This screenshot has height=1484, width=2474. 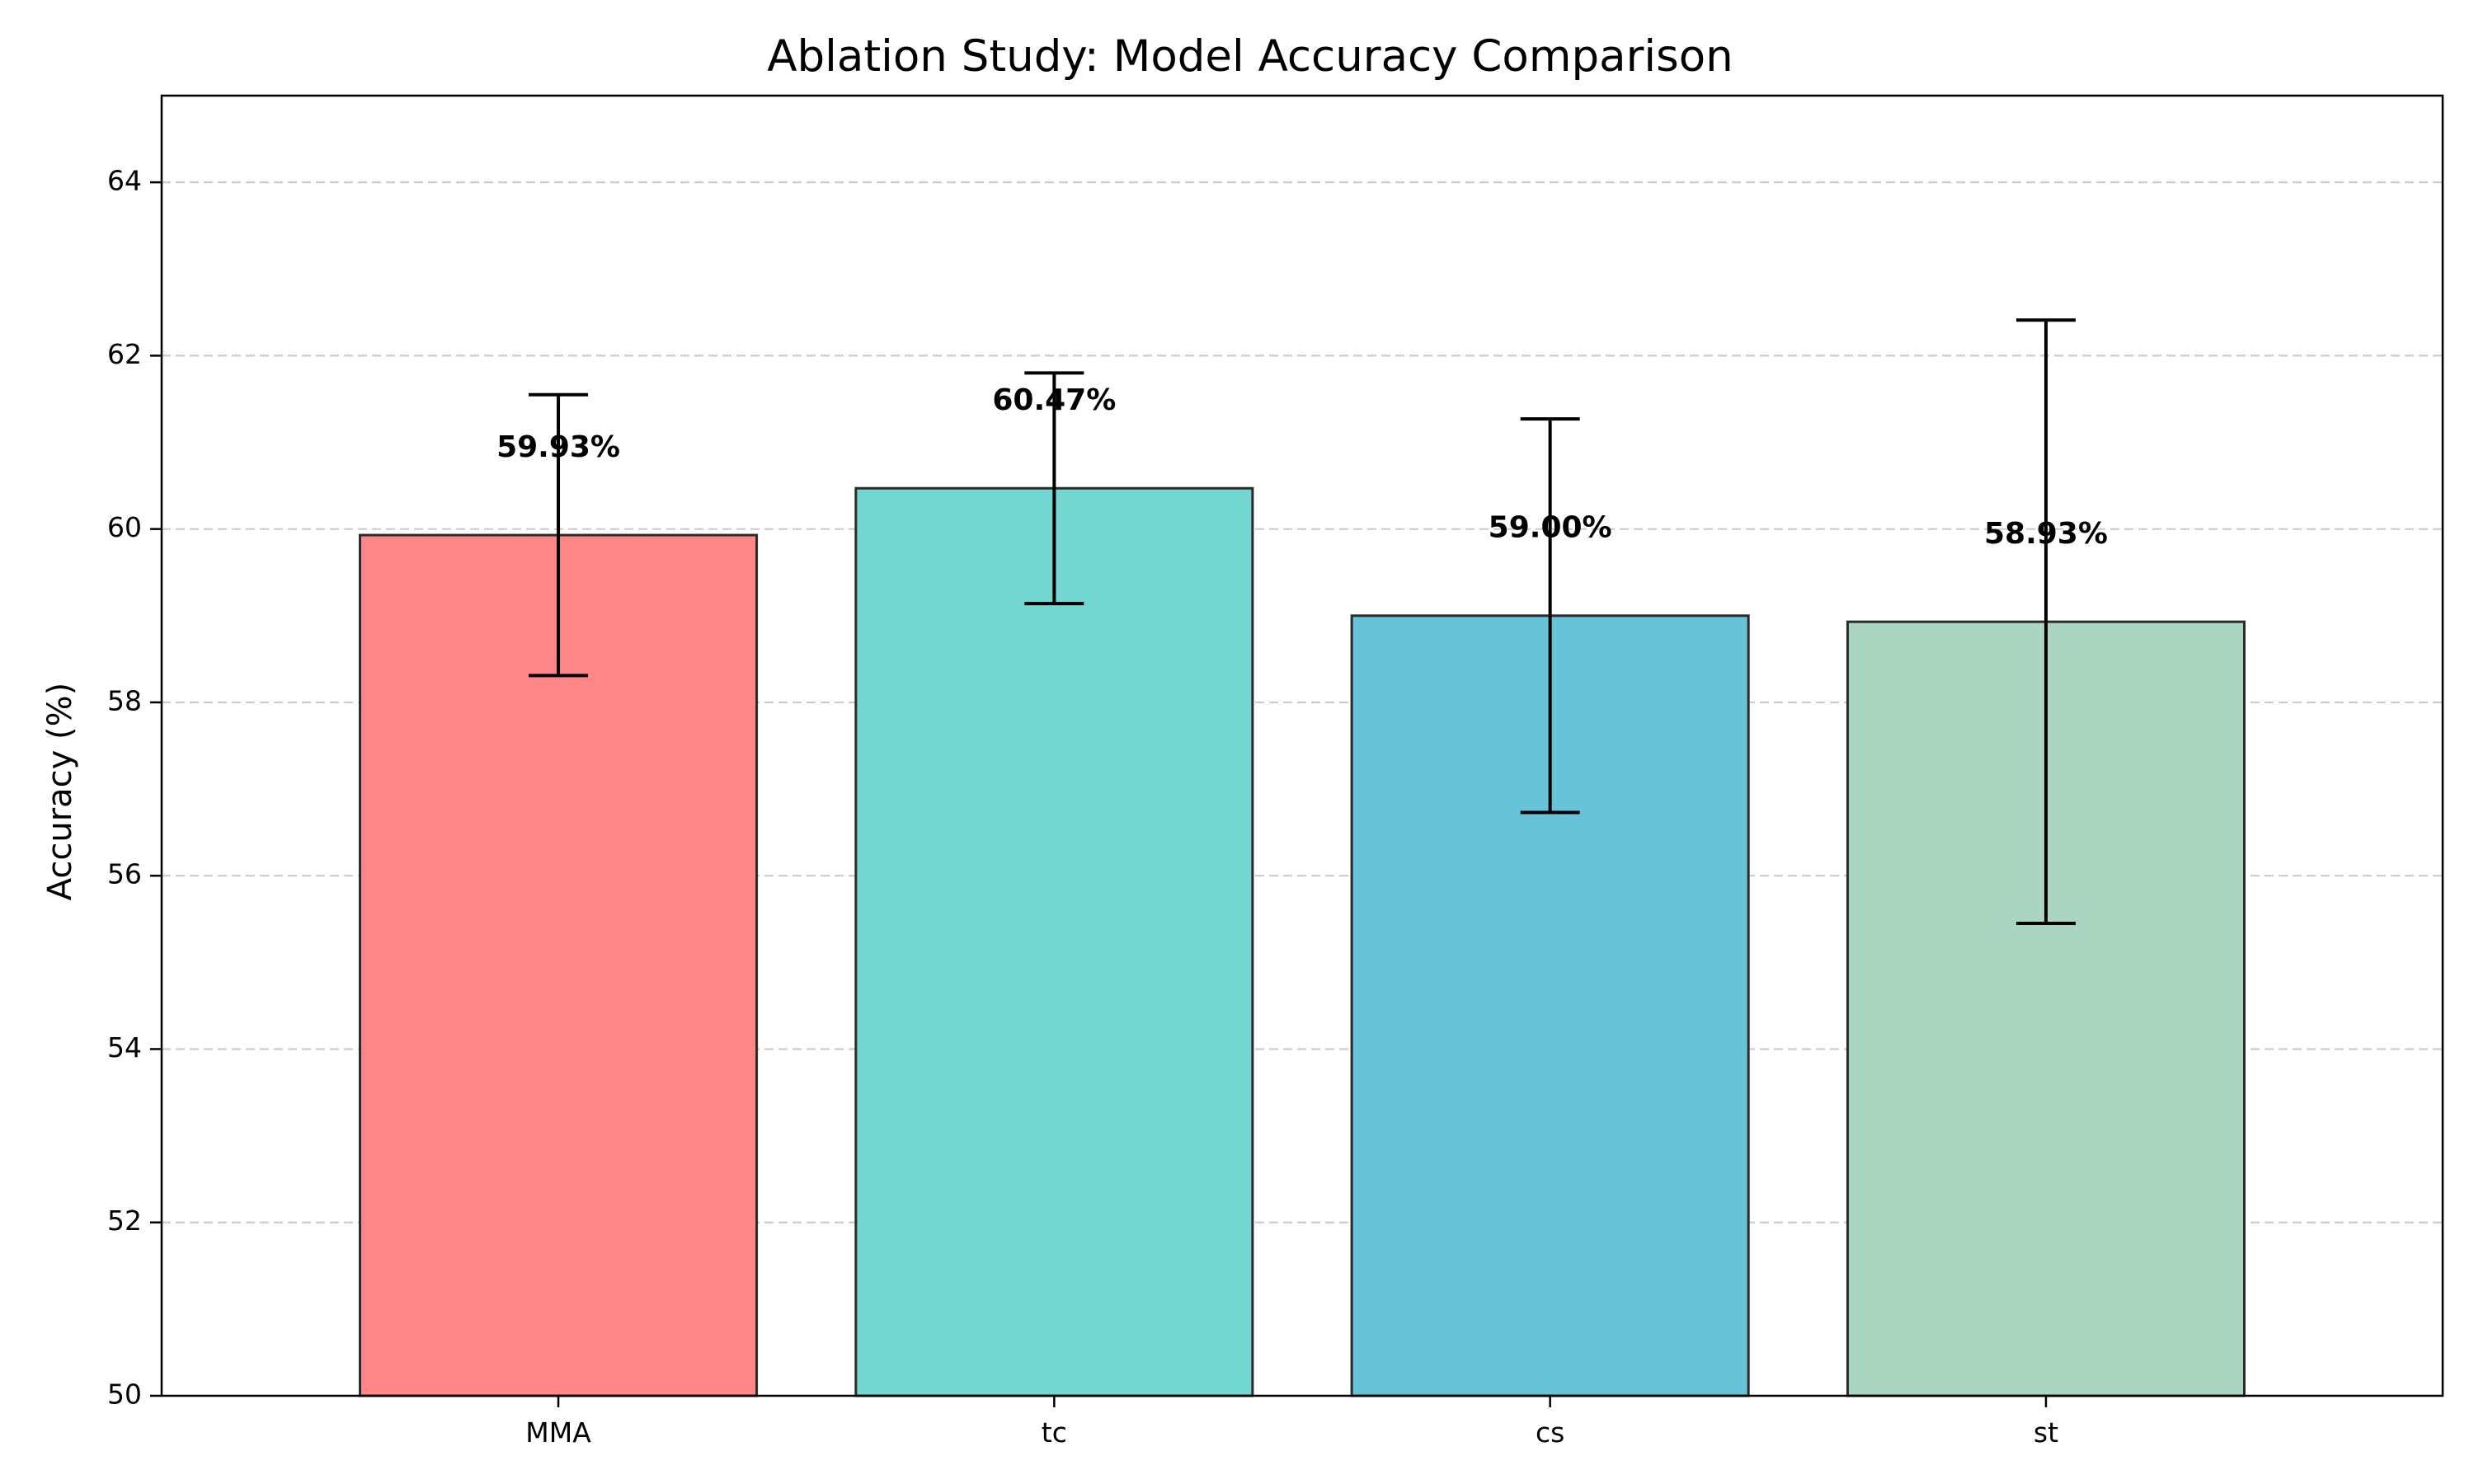 I want to click on y-tick-label-56: 56, so click(x=124, y=874).